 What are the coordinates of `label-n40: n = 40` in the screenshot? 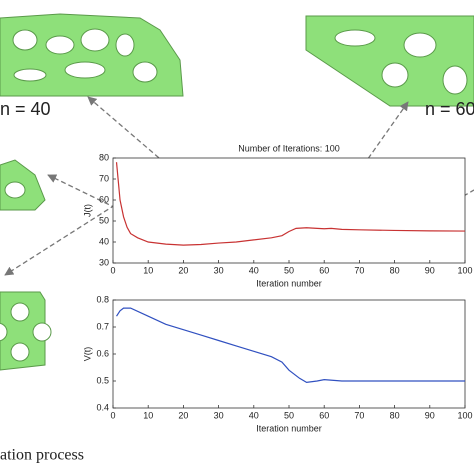 It's located at (25, 109).